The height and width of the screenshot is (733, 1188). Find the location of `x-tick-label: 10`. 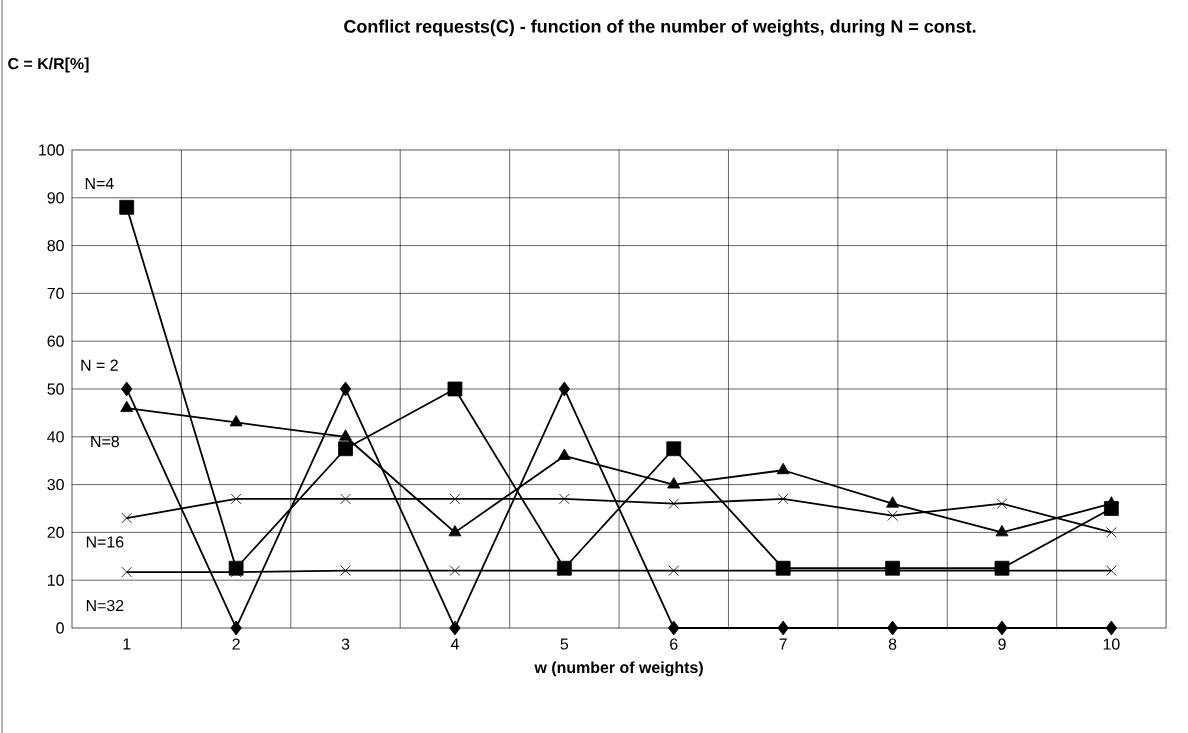

x-tick-label: 10 is located at coordinates (1111, 644).